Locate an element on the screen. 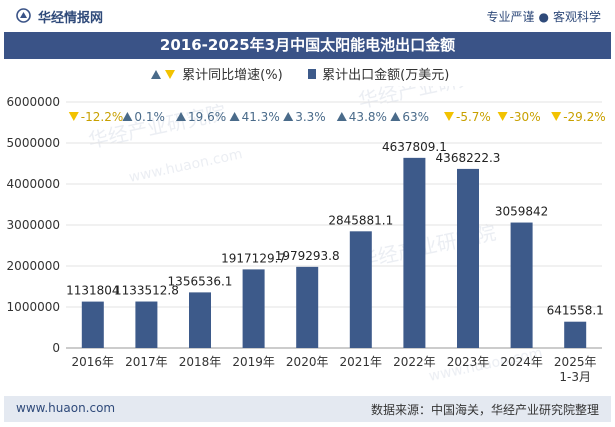 The height and width of the screenshot is (427, 615). bar-value-label: 1356536.1 is located at coordinates (200, 281).